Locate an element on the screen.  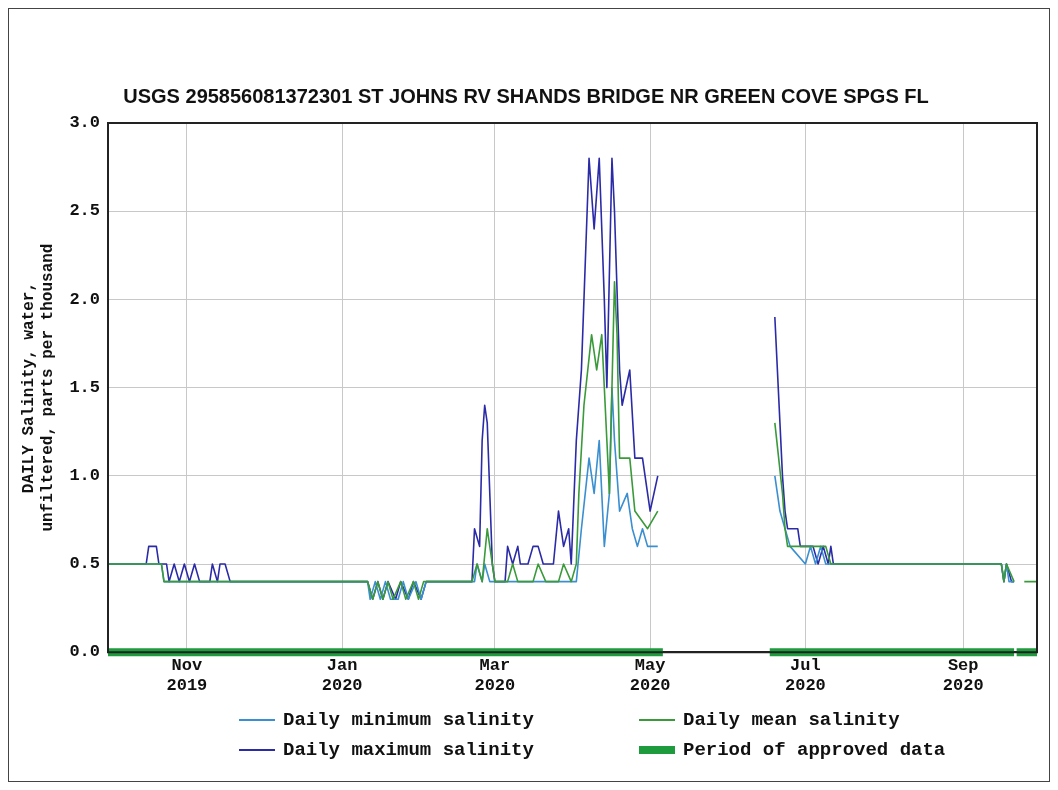
y-tick-label: 0.0 is located at coordinates (84, 652).